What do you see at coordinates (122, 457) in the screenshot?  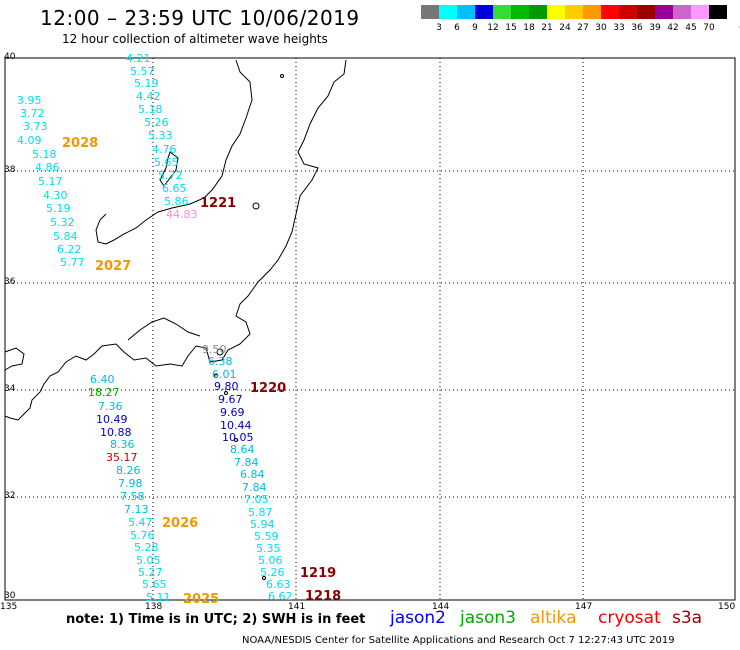 I see `wave-height-value: 35.17` at bounding box center [122, 457].